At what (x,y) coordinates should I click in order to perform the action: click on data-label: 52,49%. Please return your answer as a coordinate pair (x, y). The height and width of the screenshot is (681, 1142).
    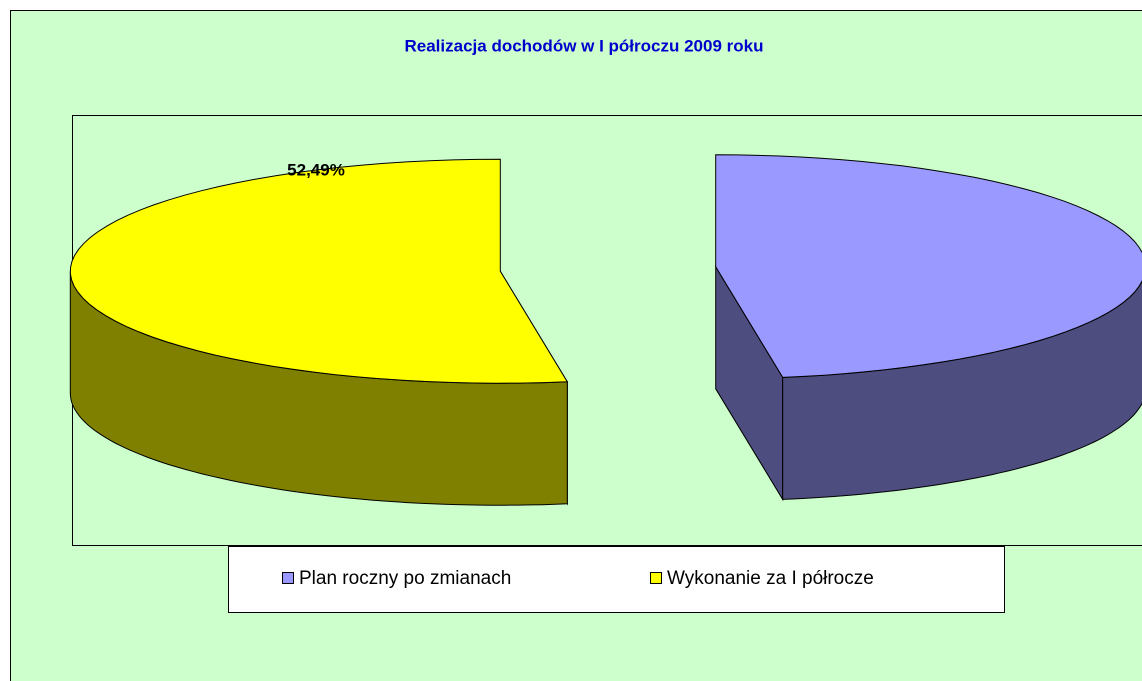
    Looking at the image, I should click on (316, 169).